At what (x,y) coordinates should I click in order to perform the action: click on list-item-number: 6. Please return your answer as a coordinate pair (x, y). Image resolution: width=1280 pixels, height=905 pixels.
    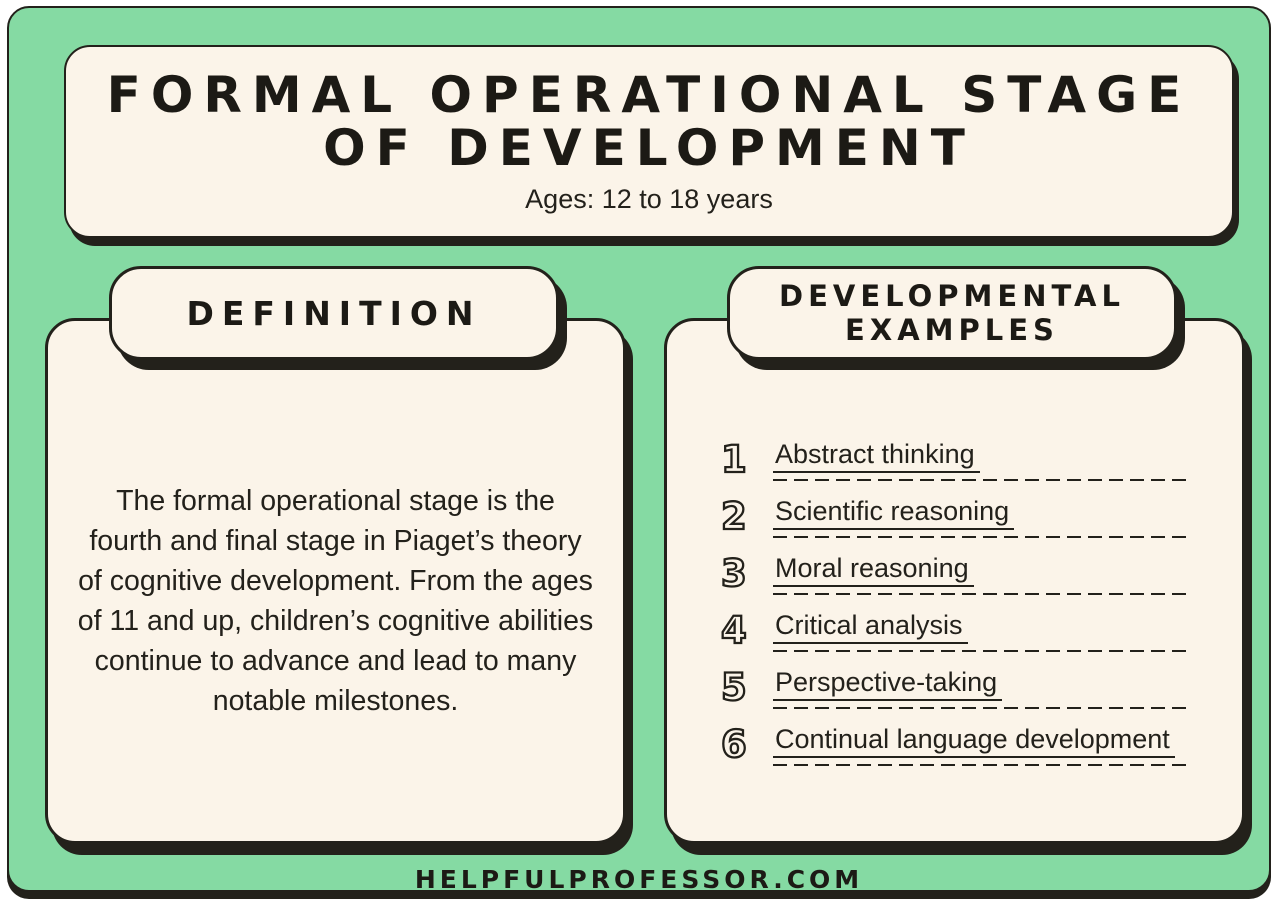
    Looking at the image, I should click on (734, 744).